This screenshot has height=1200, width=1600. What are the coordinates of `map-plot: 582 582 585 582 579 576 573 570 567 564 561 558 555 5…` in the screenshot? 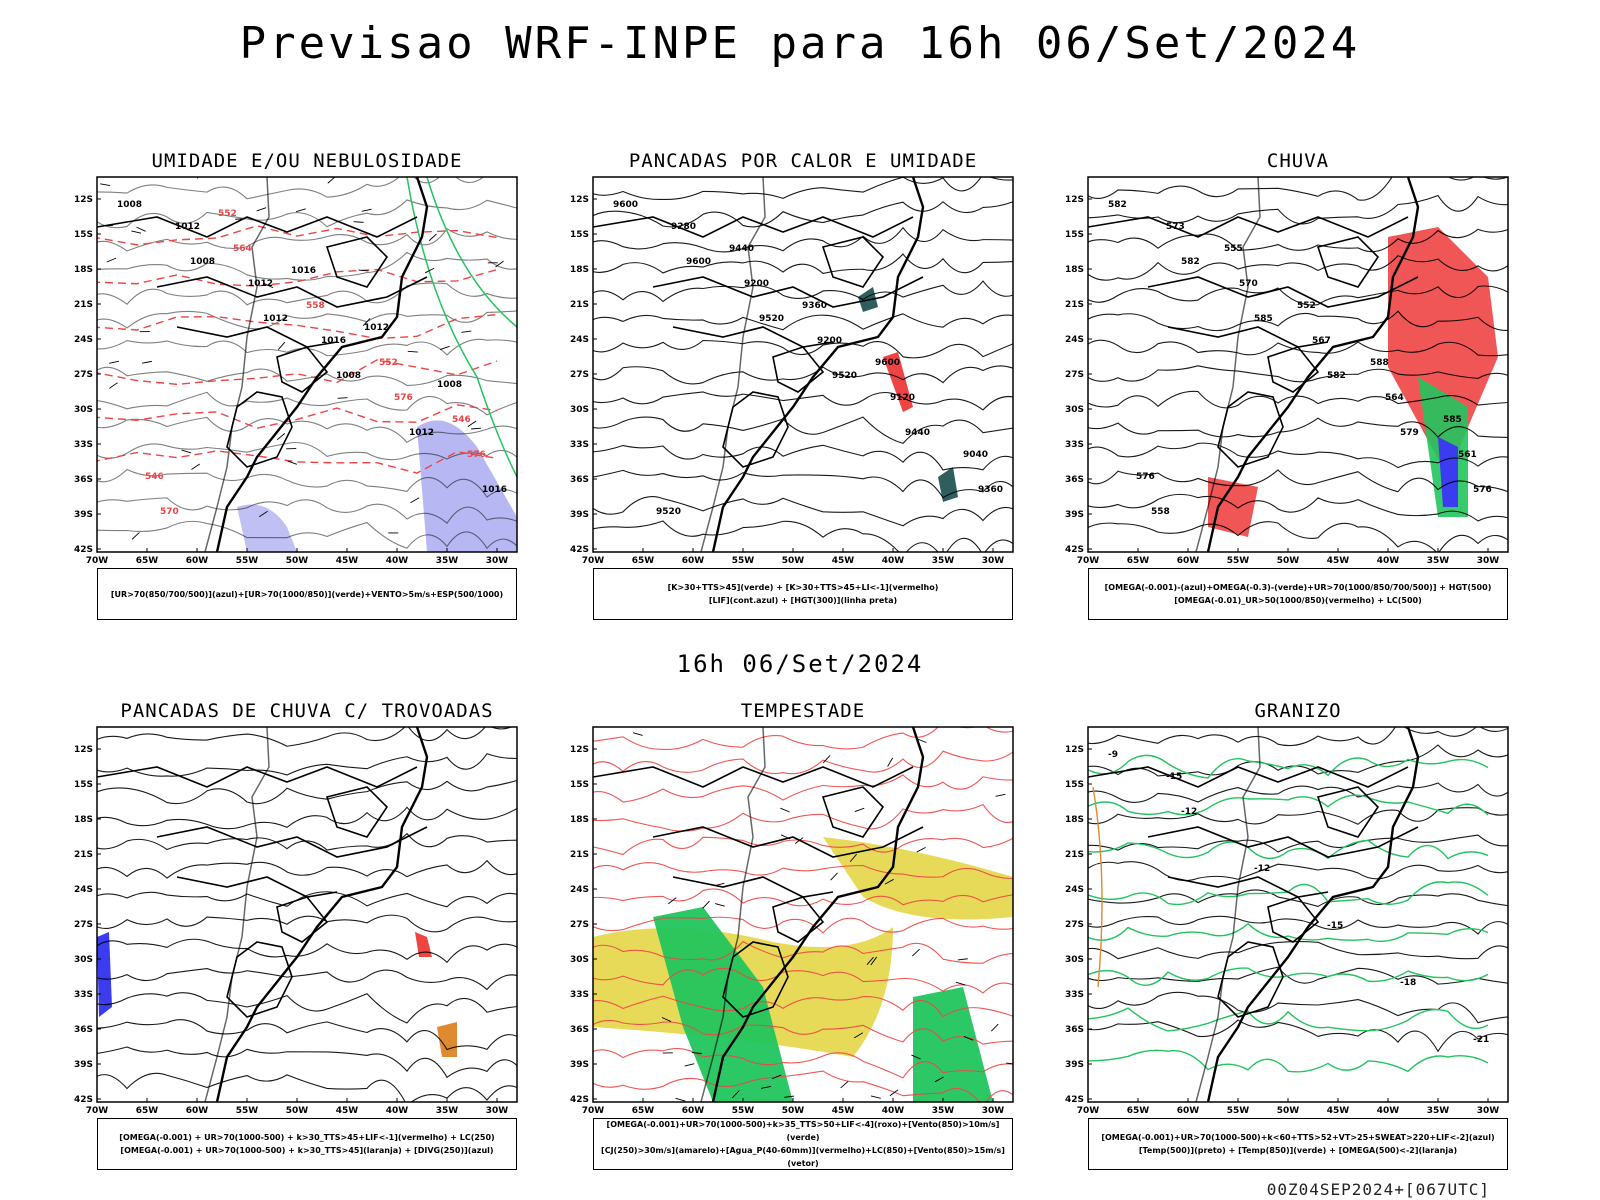 It's located at (1287, 371).